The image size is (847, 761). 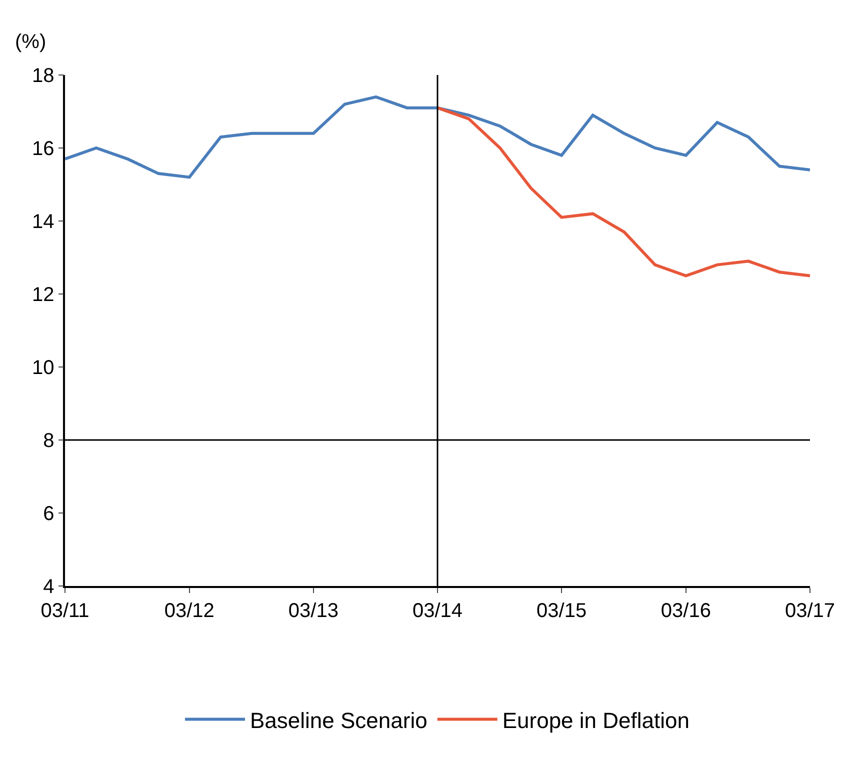 What do you see at coordinates (810, 611) in the screenshot?
I see `x-tick-label: 03/17` at bounding box center [810, 611].